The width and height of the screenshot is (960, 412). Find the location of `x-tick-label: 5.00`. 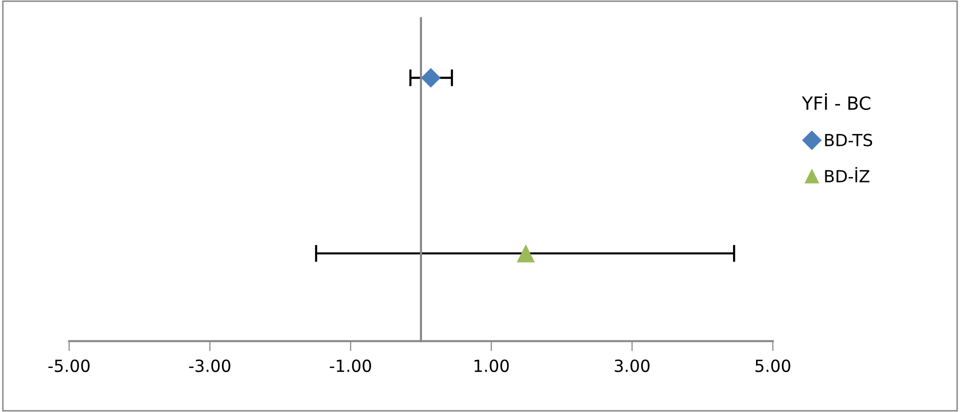

x-tick-label: 5.00 is located at coordinates (773, 365).